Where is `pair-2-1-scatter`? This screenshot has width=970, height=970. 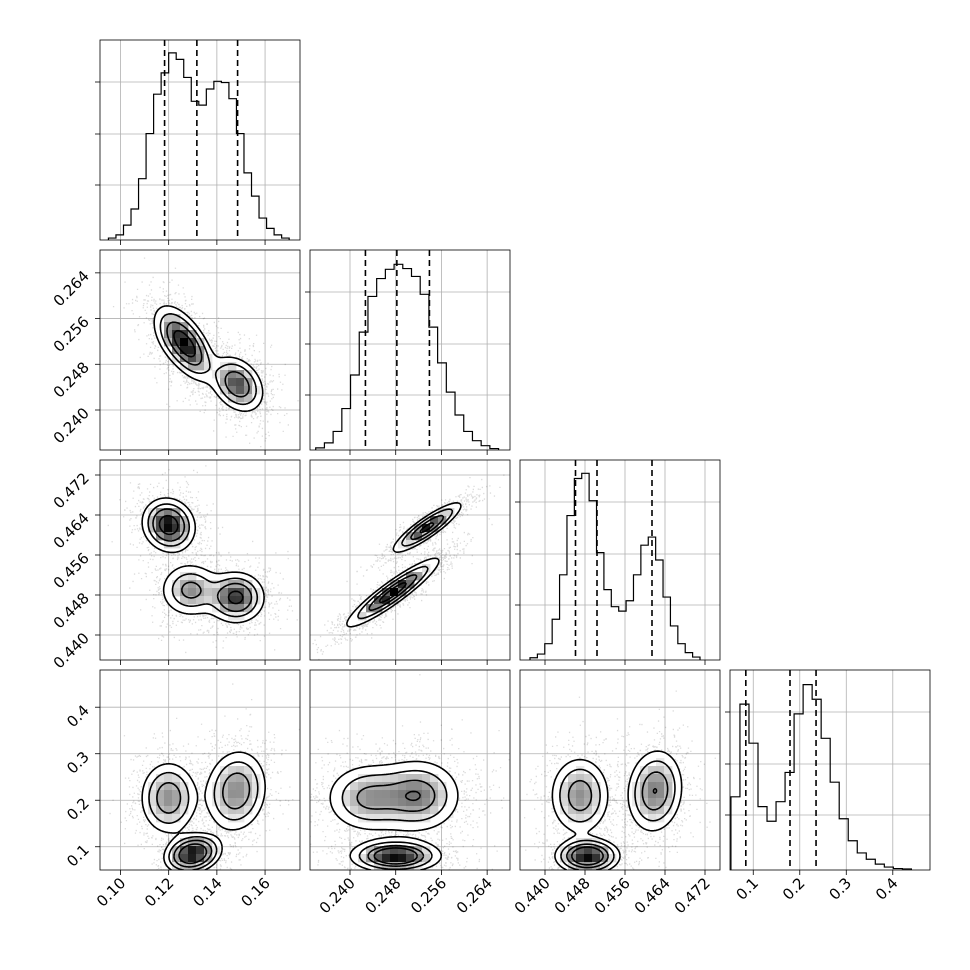
pair-2-1-scatter is located at coordinates (205, 352).